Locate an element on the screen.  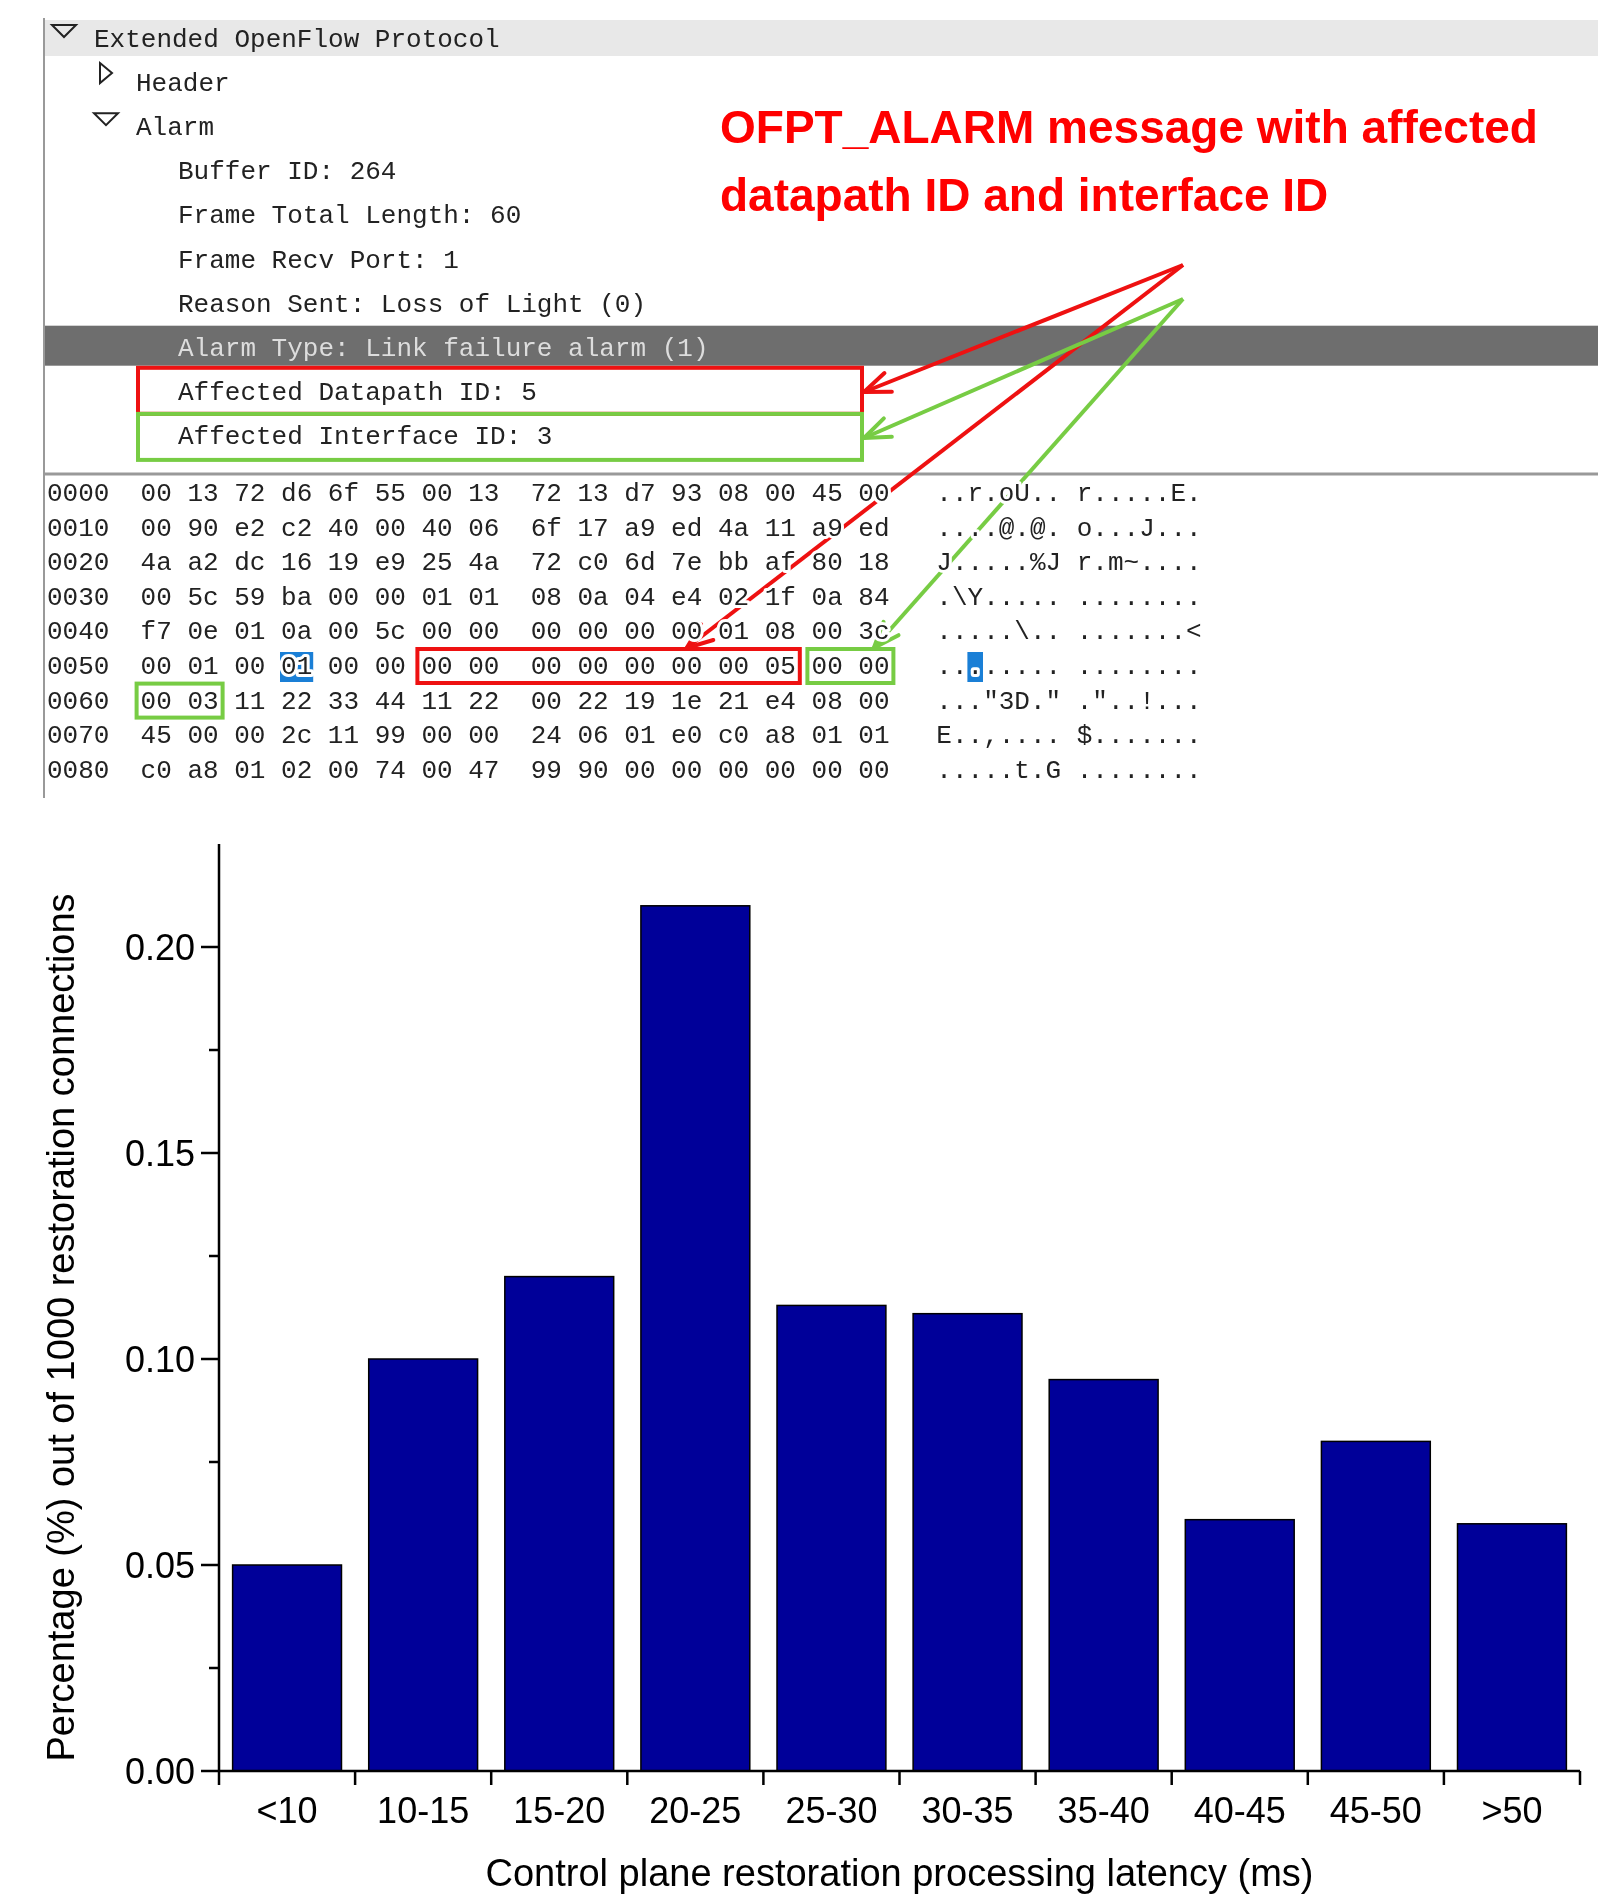
x-tick-label: 45-50 is located at coordinates (1375, 1810).